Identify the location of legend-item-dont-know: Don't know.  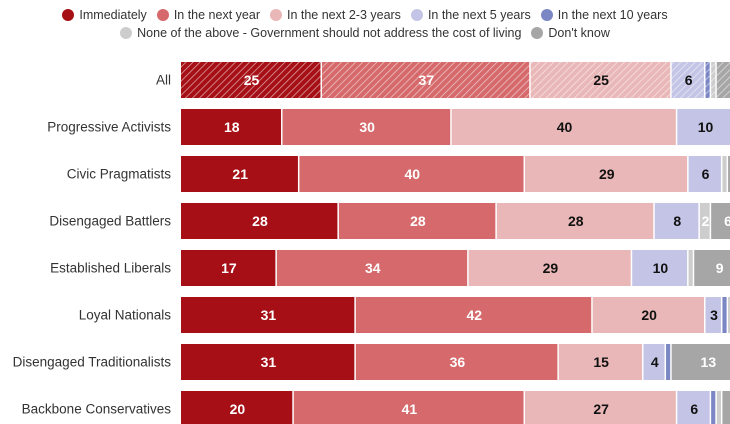
(570, 33).